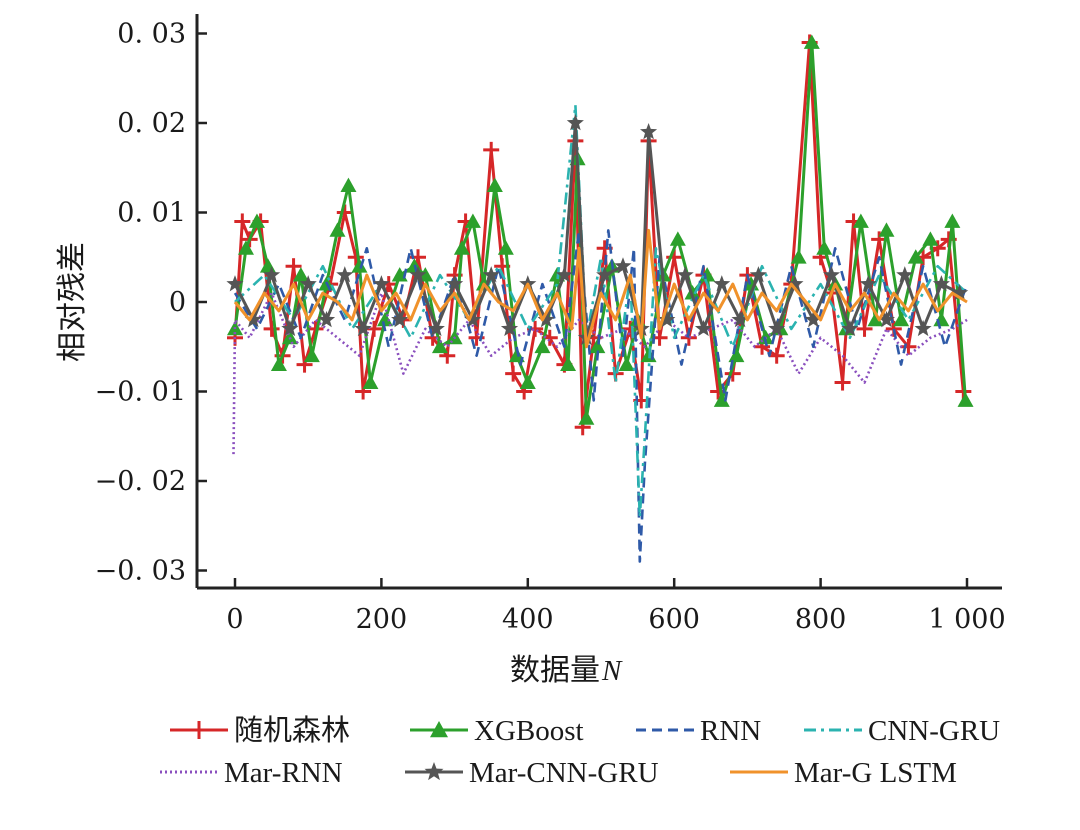  What do you see at coordinates (140, 571) in the screenshot?
I see `y-tick-label: −0. 03` at bounding box center [140, 571].